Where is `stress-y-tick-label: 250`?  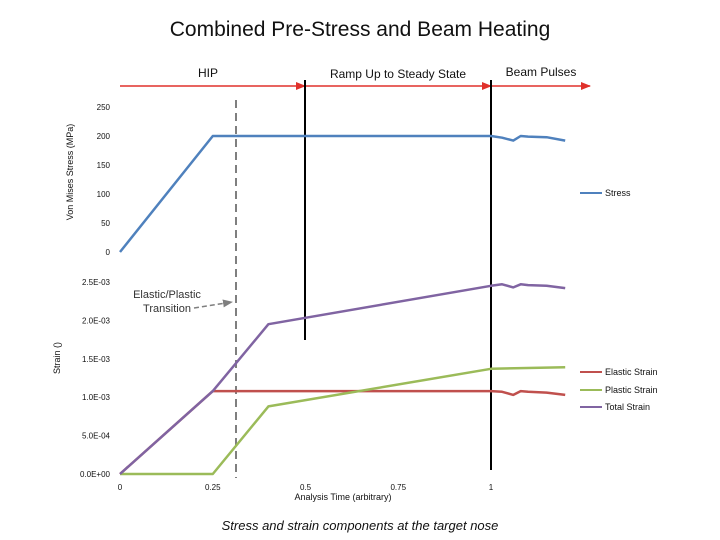
stress-y-tick-label: 250 is located at coordinates (104, 107).